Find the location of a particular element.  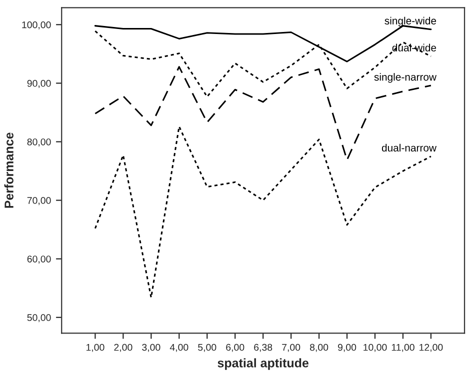

y-tick-label: 90,00 is located at coordinates (39, 84).